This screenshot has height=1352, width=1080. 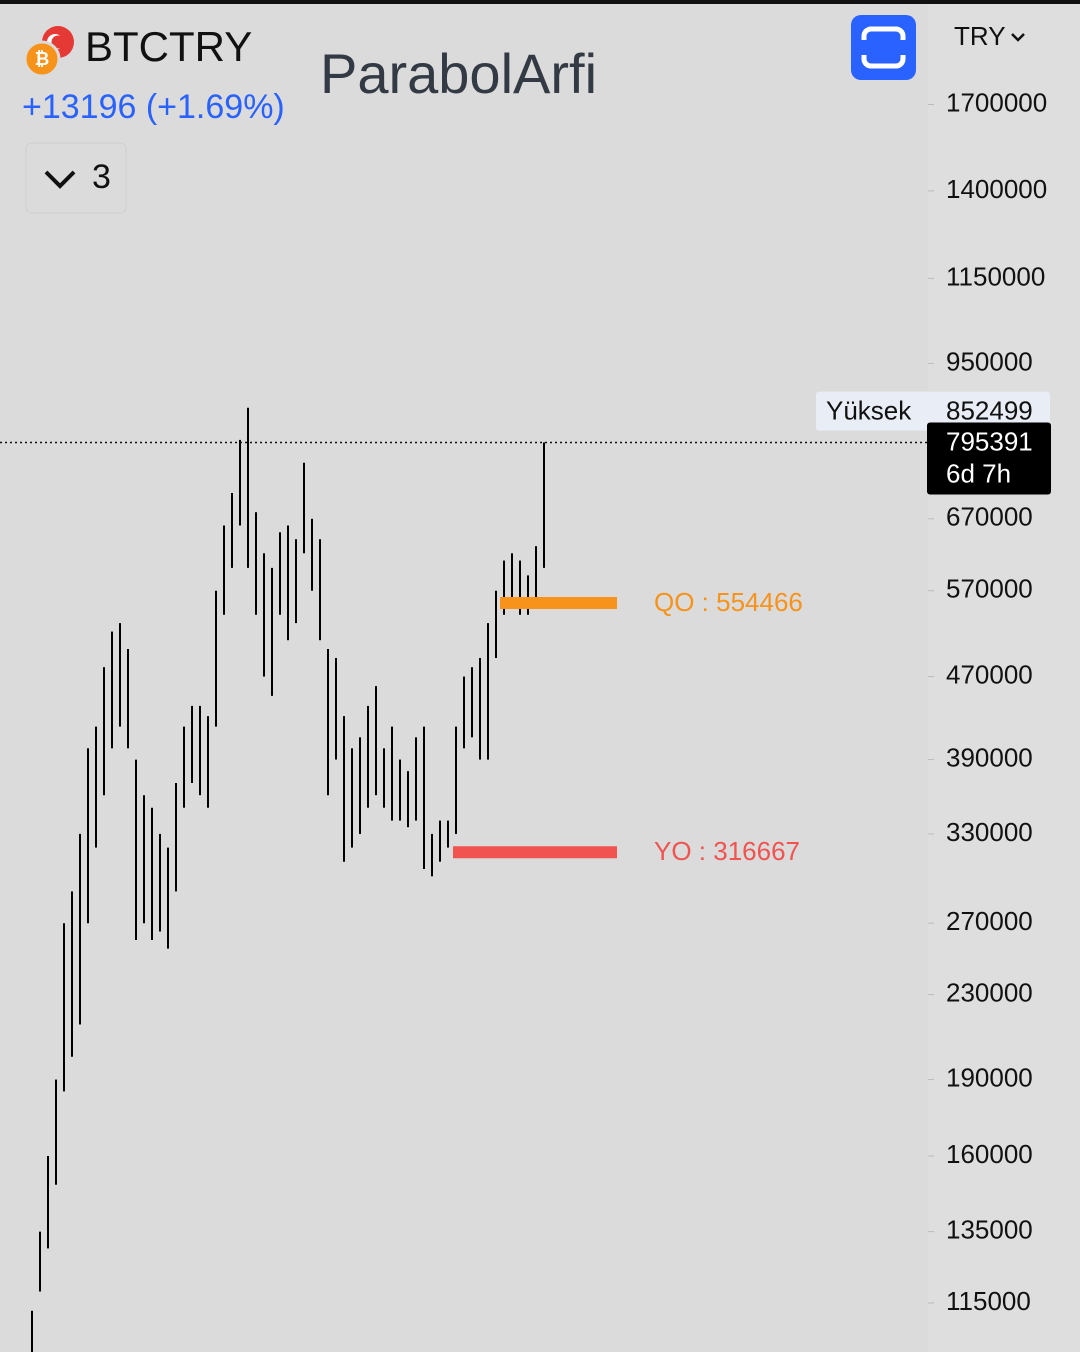 I want to click on last-price-box, so click(x=989, y=458).